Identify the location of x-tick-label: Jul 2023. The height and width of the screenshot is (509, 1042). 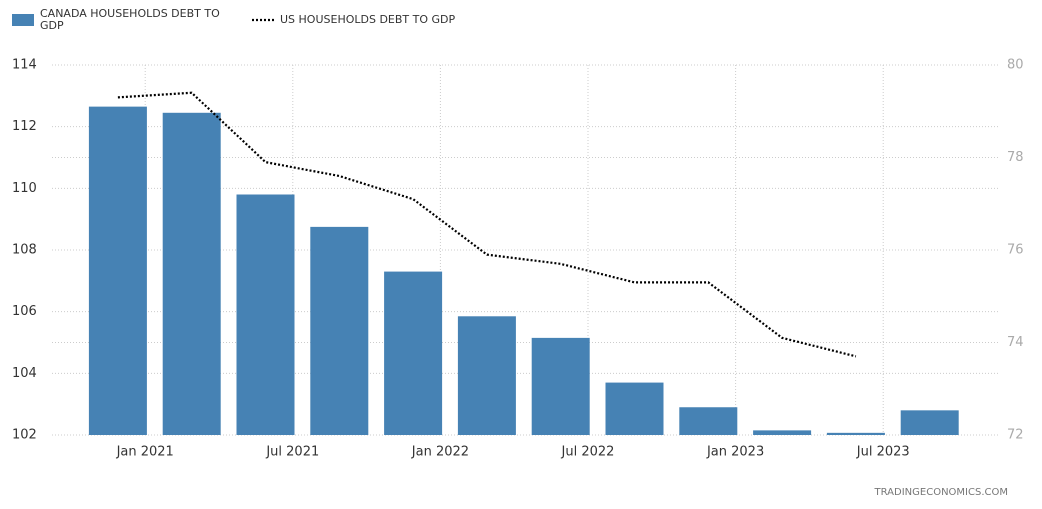
(883, 452).